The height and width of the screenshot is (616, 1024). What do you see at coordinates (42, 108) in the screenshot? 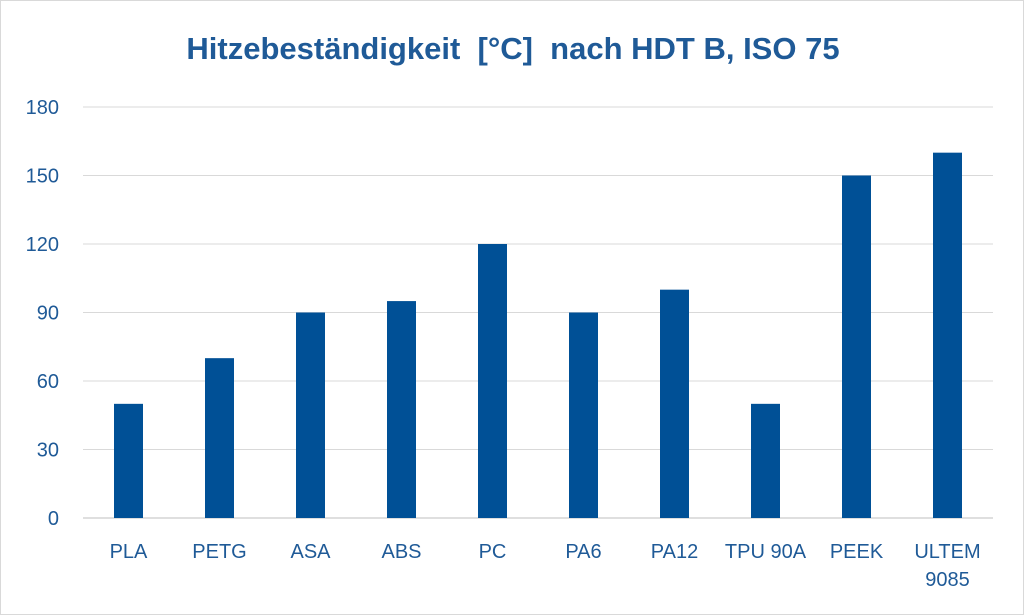
I see `y-tick-label: 180` at bounding box center [42, 108].